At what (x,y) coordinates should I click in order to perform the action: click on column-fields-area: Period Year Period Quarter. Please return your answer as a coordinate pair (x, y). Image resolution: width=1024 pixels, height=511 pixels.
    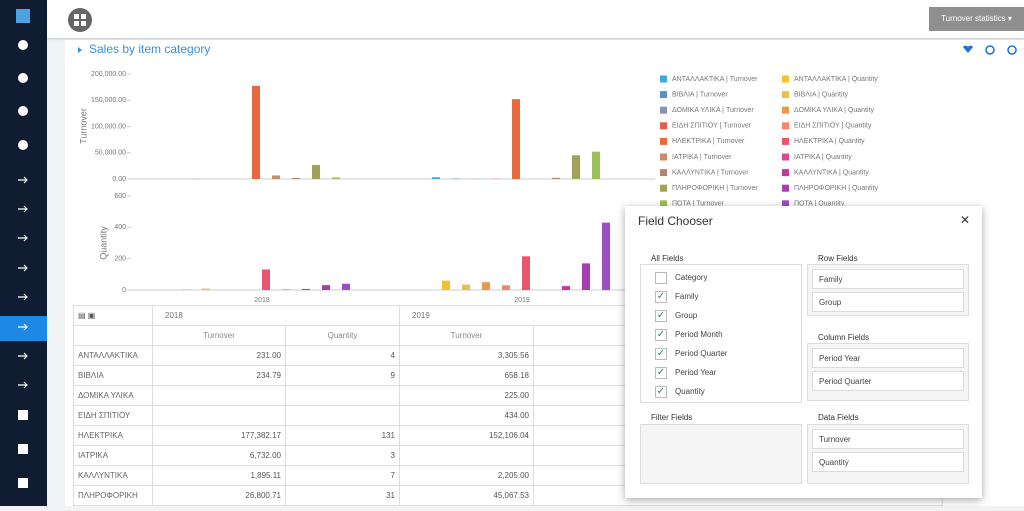
    Looking at the image, I should click on (888, 372).